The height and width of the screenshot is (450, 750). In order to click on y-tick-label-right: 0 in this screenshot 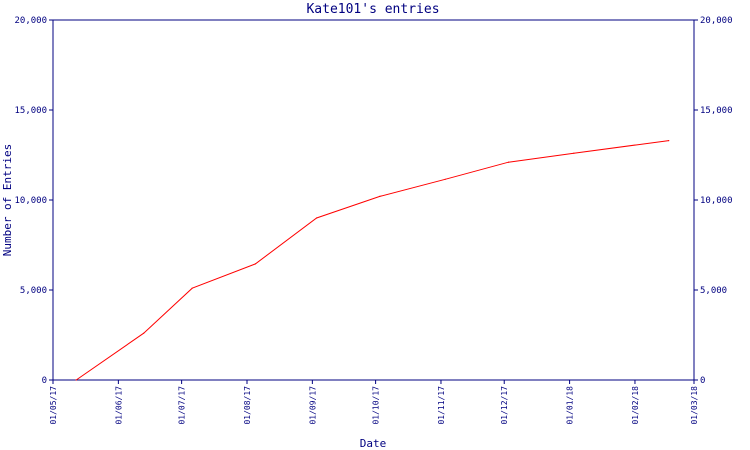, I will do `click(702, 381)`.